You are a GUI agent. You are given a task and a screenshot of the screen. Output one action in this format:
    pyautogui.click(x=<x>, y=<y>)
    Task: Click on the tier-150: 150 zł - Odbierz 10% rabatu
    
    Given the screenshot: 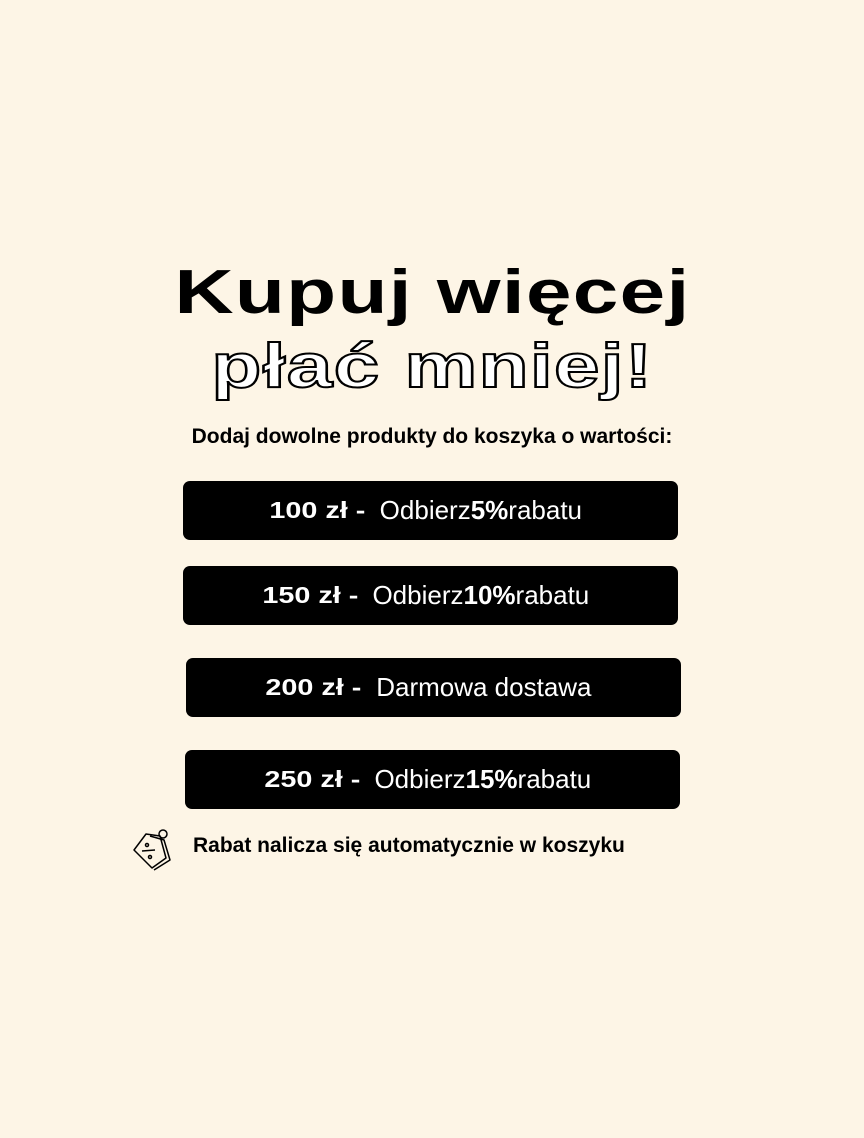 What is the action you would take?
    pyautogui.click(x=430, y=595)
    